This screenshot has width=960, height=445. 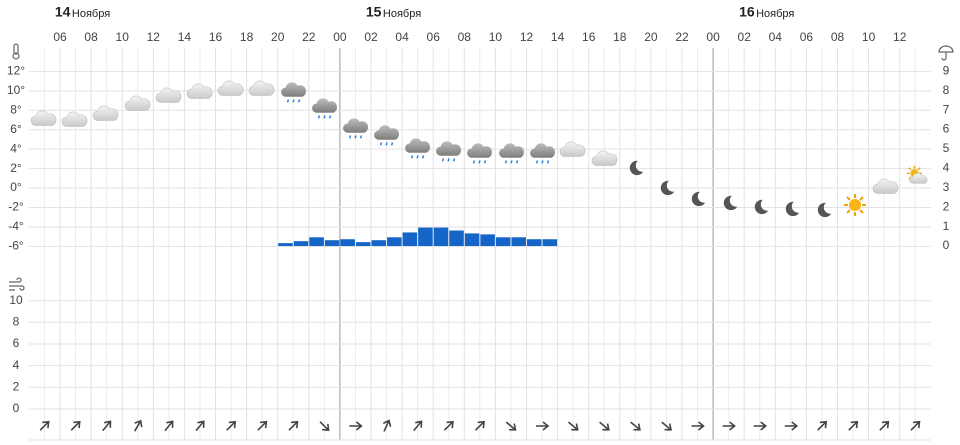 I want to click on umbrella-icon, so click(x=946, y=53).